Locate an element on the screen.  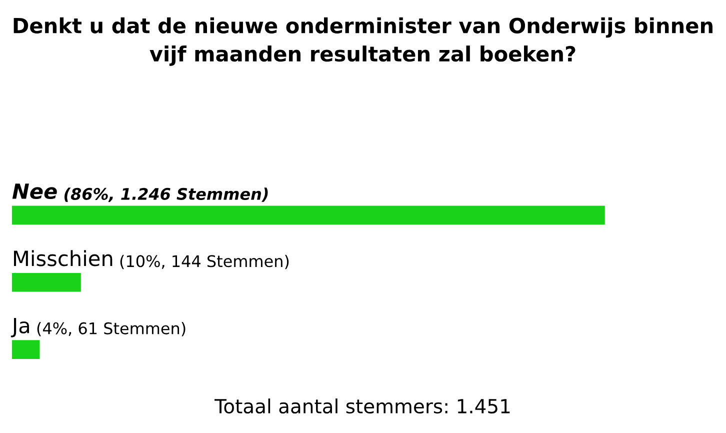
text: Totaal aantal stemmers: 1.451 is located at coordinates (362, 406).